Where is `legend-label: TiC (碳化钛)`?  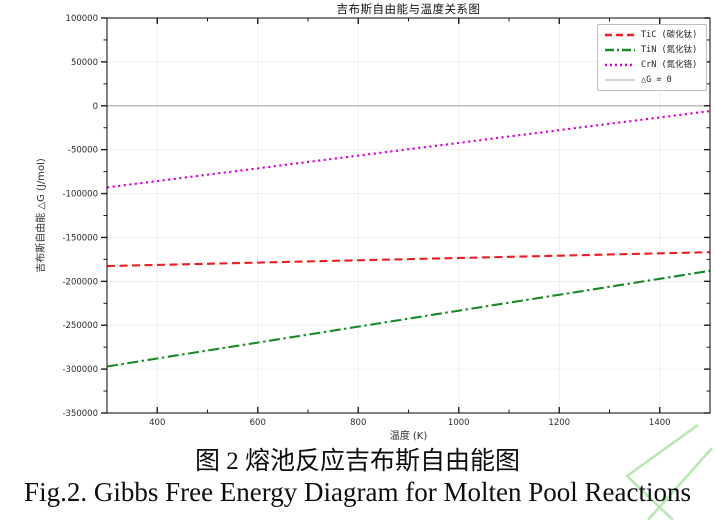
legend-label: TiC (碳化钛) is located at coordinates (669, 35).